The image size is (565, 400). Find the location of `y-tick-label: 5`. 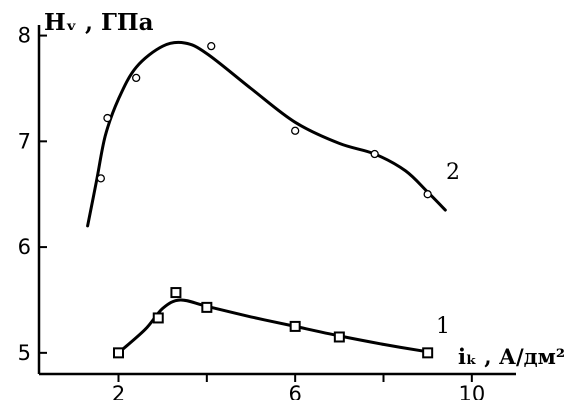

y-tick-label: 5 is located at coordinates (24, 353).